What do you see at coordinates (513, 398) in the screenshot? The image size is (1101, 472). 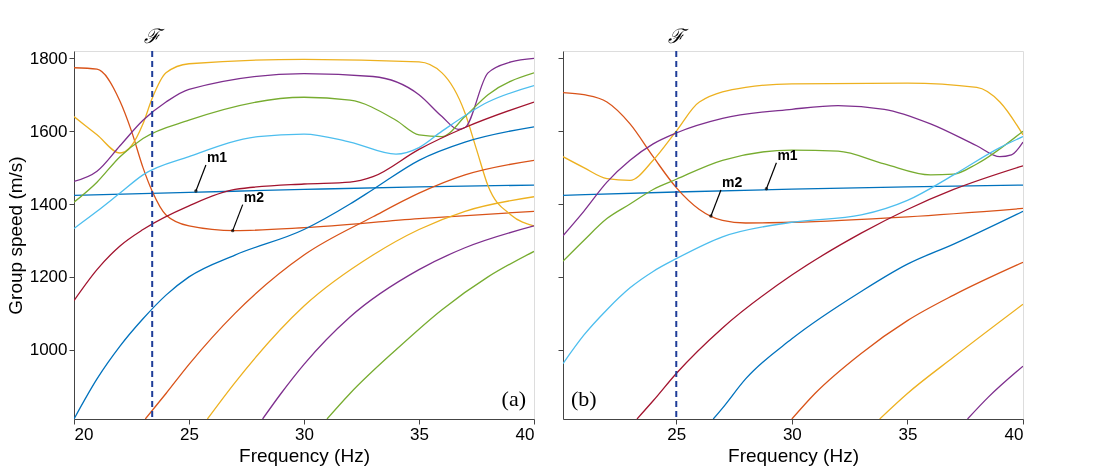 I see `annotation: (a)` at bounding box center [513, 398].